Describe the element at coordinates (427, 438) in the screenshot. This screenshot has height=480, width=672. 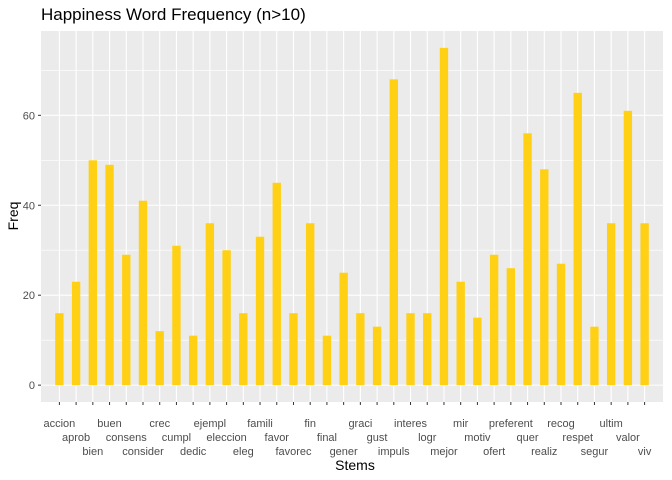
I see `x-tick-label: logr` at that location.